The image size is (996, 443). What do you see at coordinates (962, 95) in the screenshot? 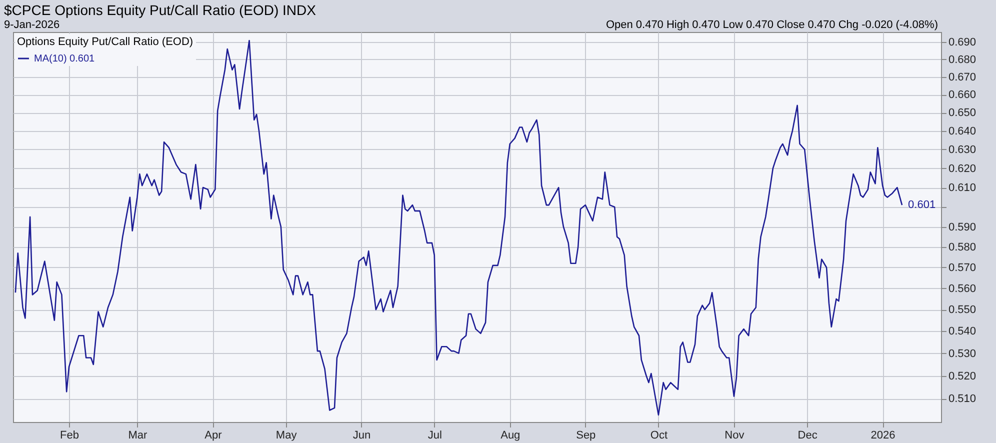
I see `y-tick-label: 0.660` at bounding box center [962, 95].